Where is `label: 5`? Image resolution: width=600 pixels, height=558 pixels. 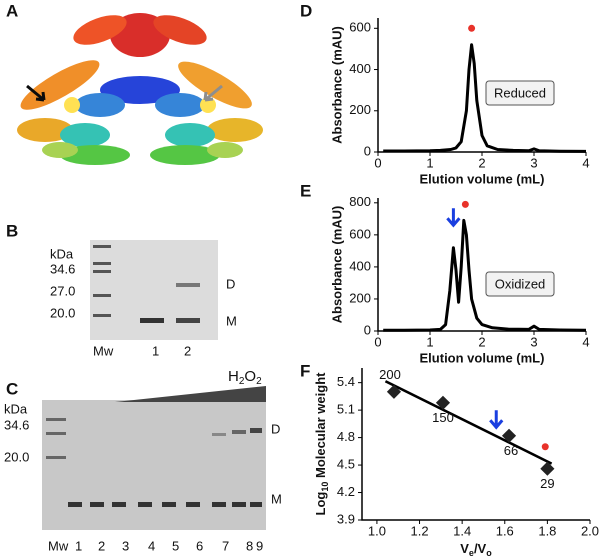 label: 5 is located at coordinates (175, 545).